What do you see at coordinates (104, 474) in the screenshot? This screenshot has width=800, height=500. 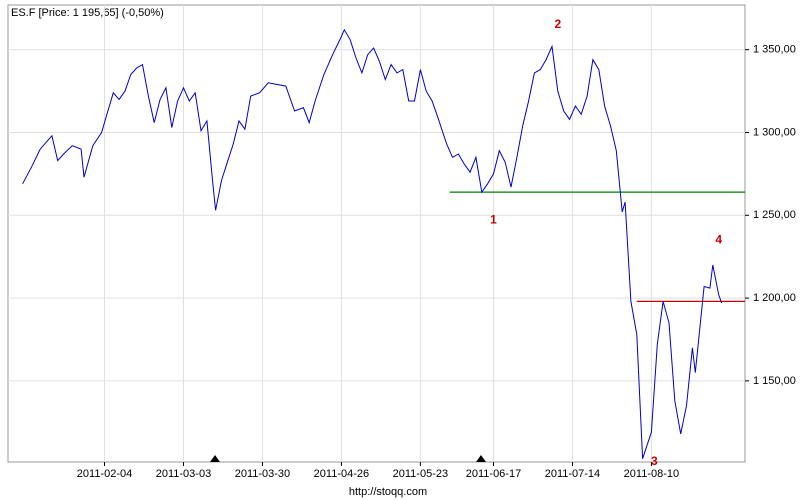 I see `x-tick-label: 2011-02-04` at bounding box center [104, 474].